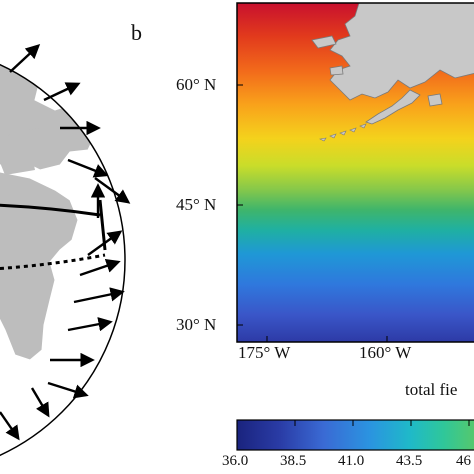 Image resolution: width=474 pixels, height=474 pixels. I want to click on nunivak-island, so click(336, 70).